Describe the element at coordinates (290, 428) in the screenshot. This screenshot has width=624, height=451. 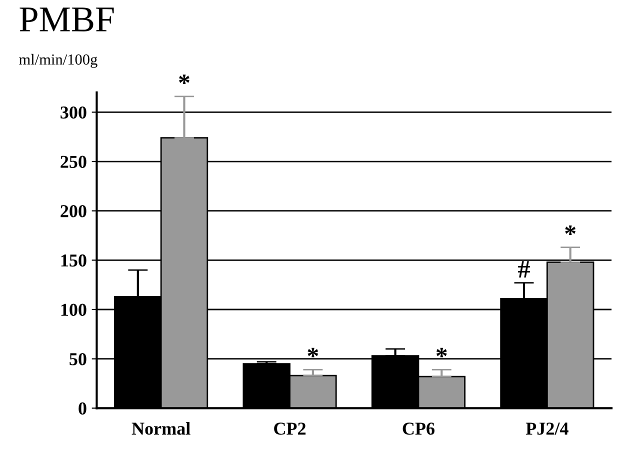
I see `x-tick-label: CP2` at that location.